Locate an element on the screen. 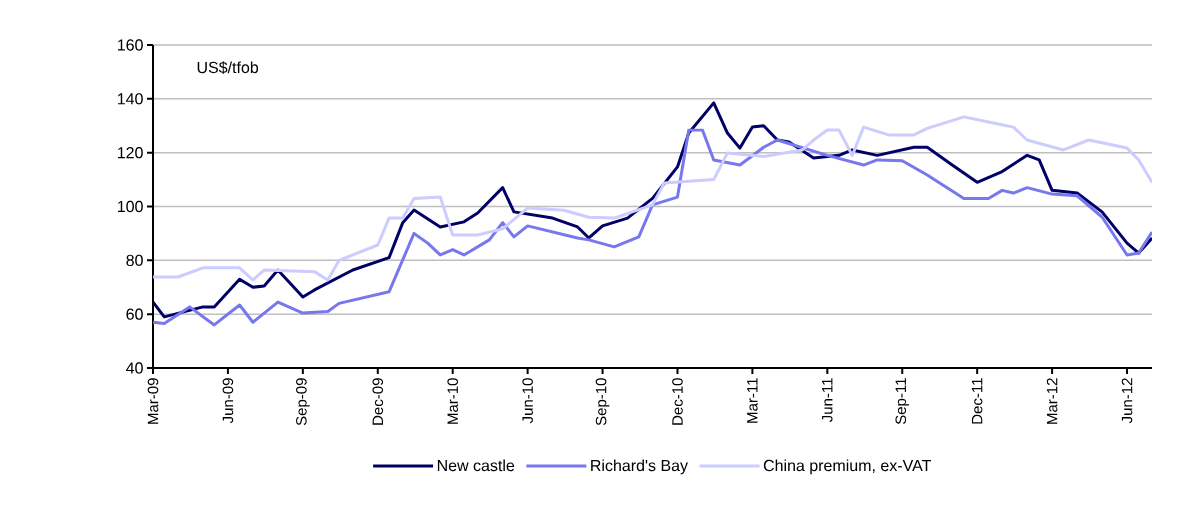 The width and height of the screenshot is (1200, 520). x-tick-label: Dec-11 is located at coordinates (977, 401).